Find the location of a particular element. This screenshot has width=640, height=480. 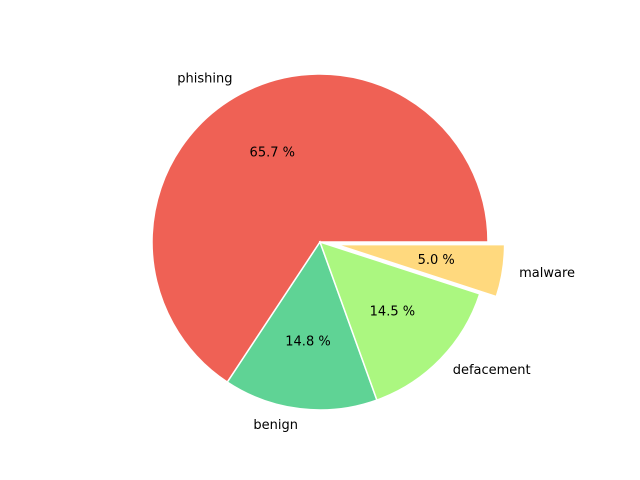

pct-label-defacement: 14.5 % is located at coordinates (392, 312).